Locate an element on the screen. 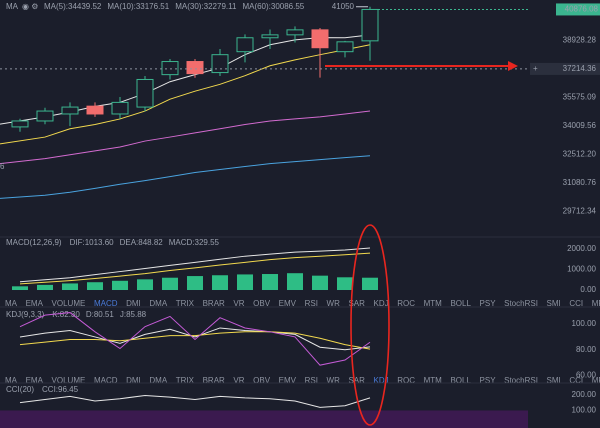  legend-title: CCI(20) is located at coordinates (20, 389).